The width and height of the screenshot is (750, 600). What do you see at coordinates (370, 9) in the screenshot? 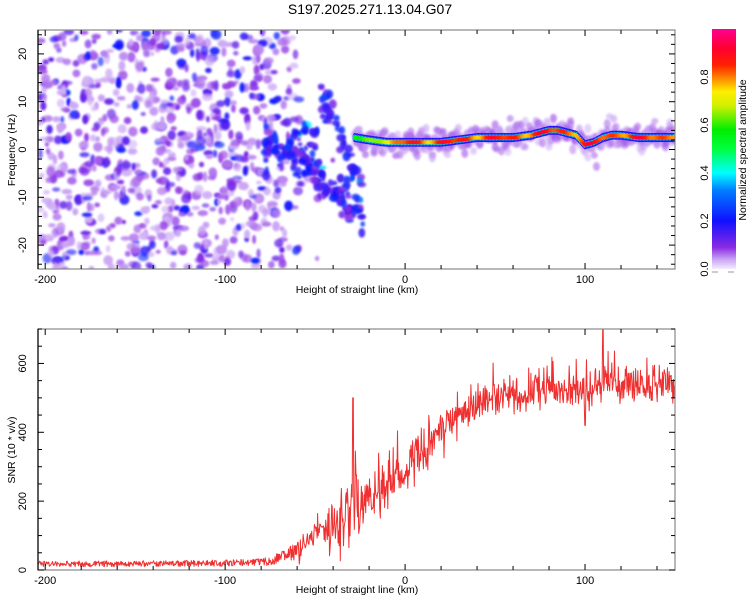
I see `figure-title: S197.2025.271.13.04.G07` at bounding box center [370, 9].